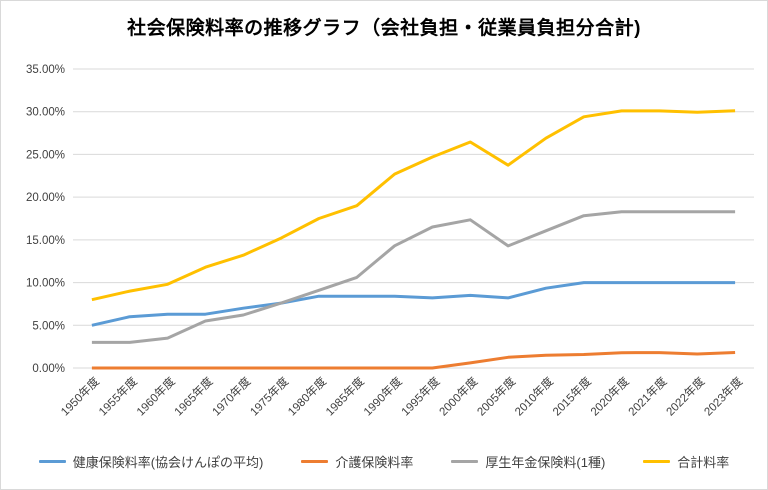 This screenshot has height=490, width=768. I want to click on legend-label: 合計料率, so click(703, 462).